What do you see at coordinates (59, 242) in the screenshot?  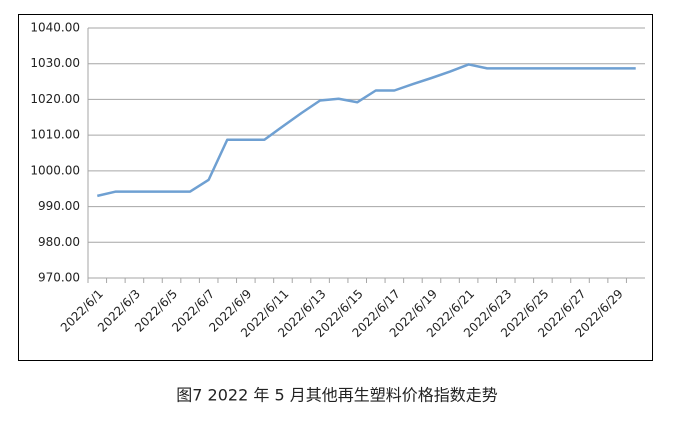 I see `y-tick-label: 980.00` at bounding box center [59, 242].